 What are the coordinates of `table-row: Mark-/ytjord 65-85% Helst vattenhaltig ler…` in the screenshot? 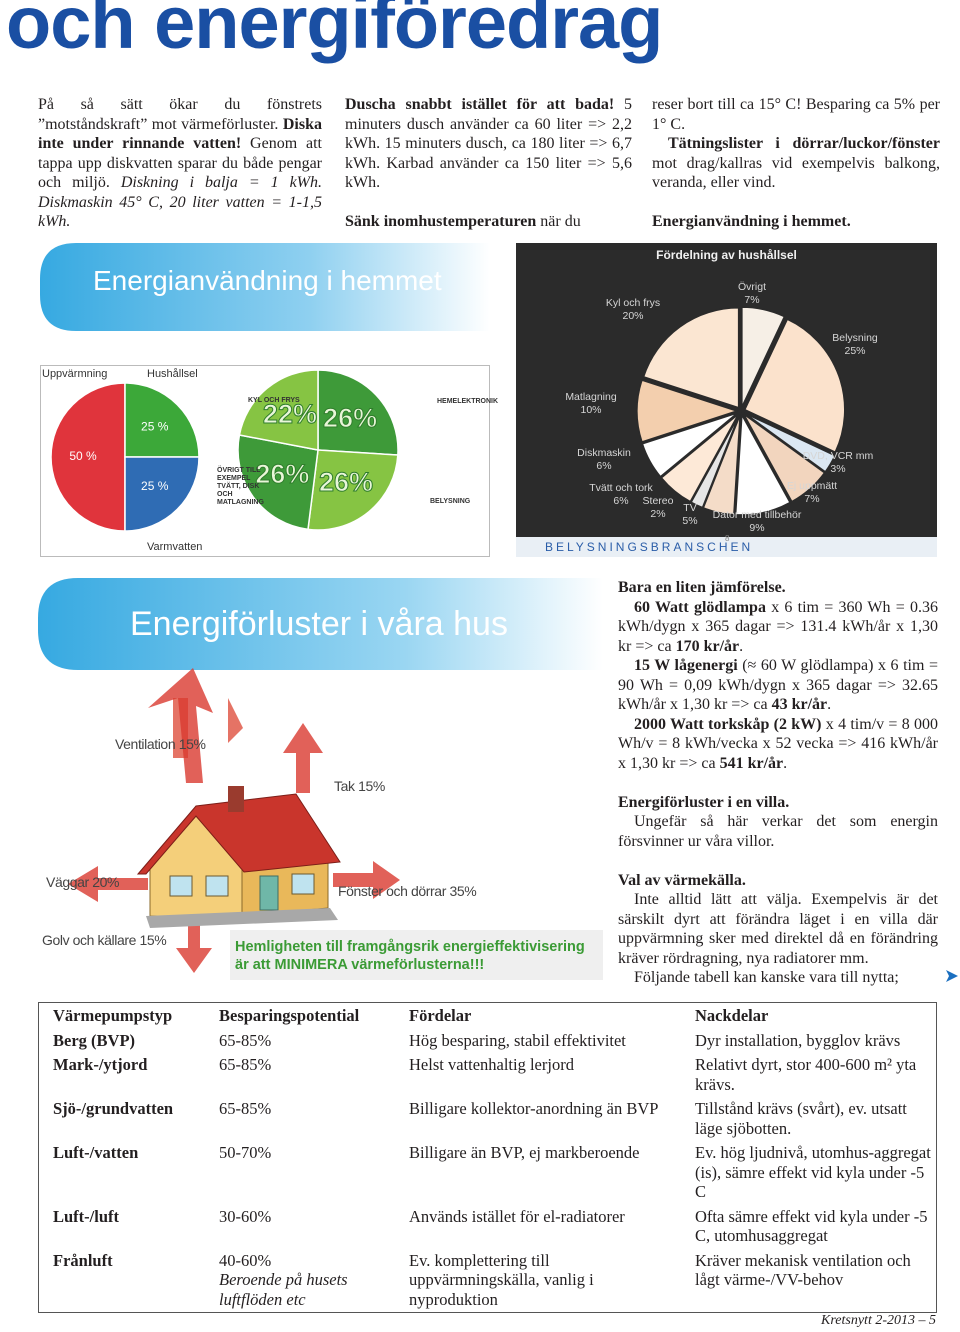 It's located at (487, 1075).